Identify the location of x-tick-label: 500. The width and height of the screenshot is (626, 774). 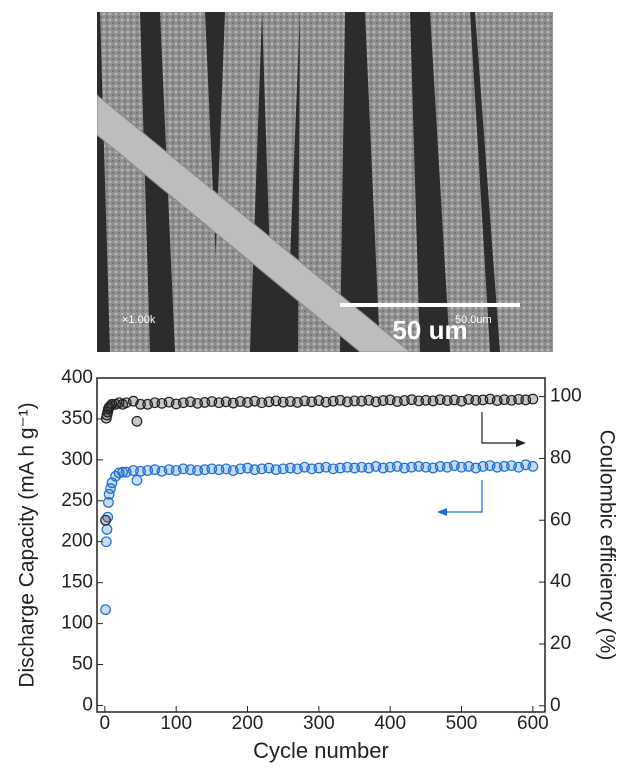
(462, 723).